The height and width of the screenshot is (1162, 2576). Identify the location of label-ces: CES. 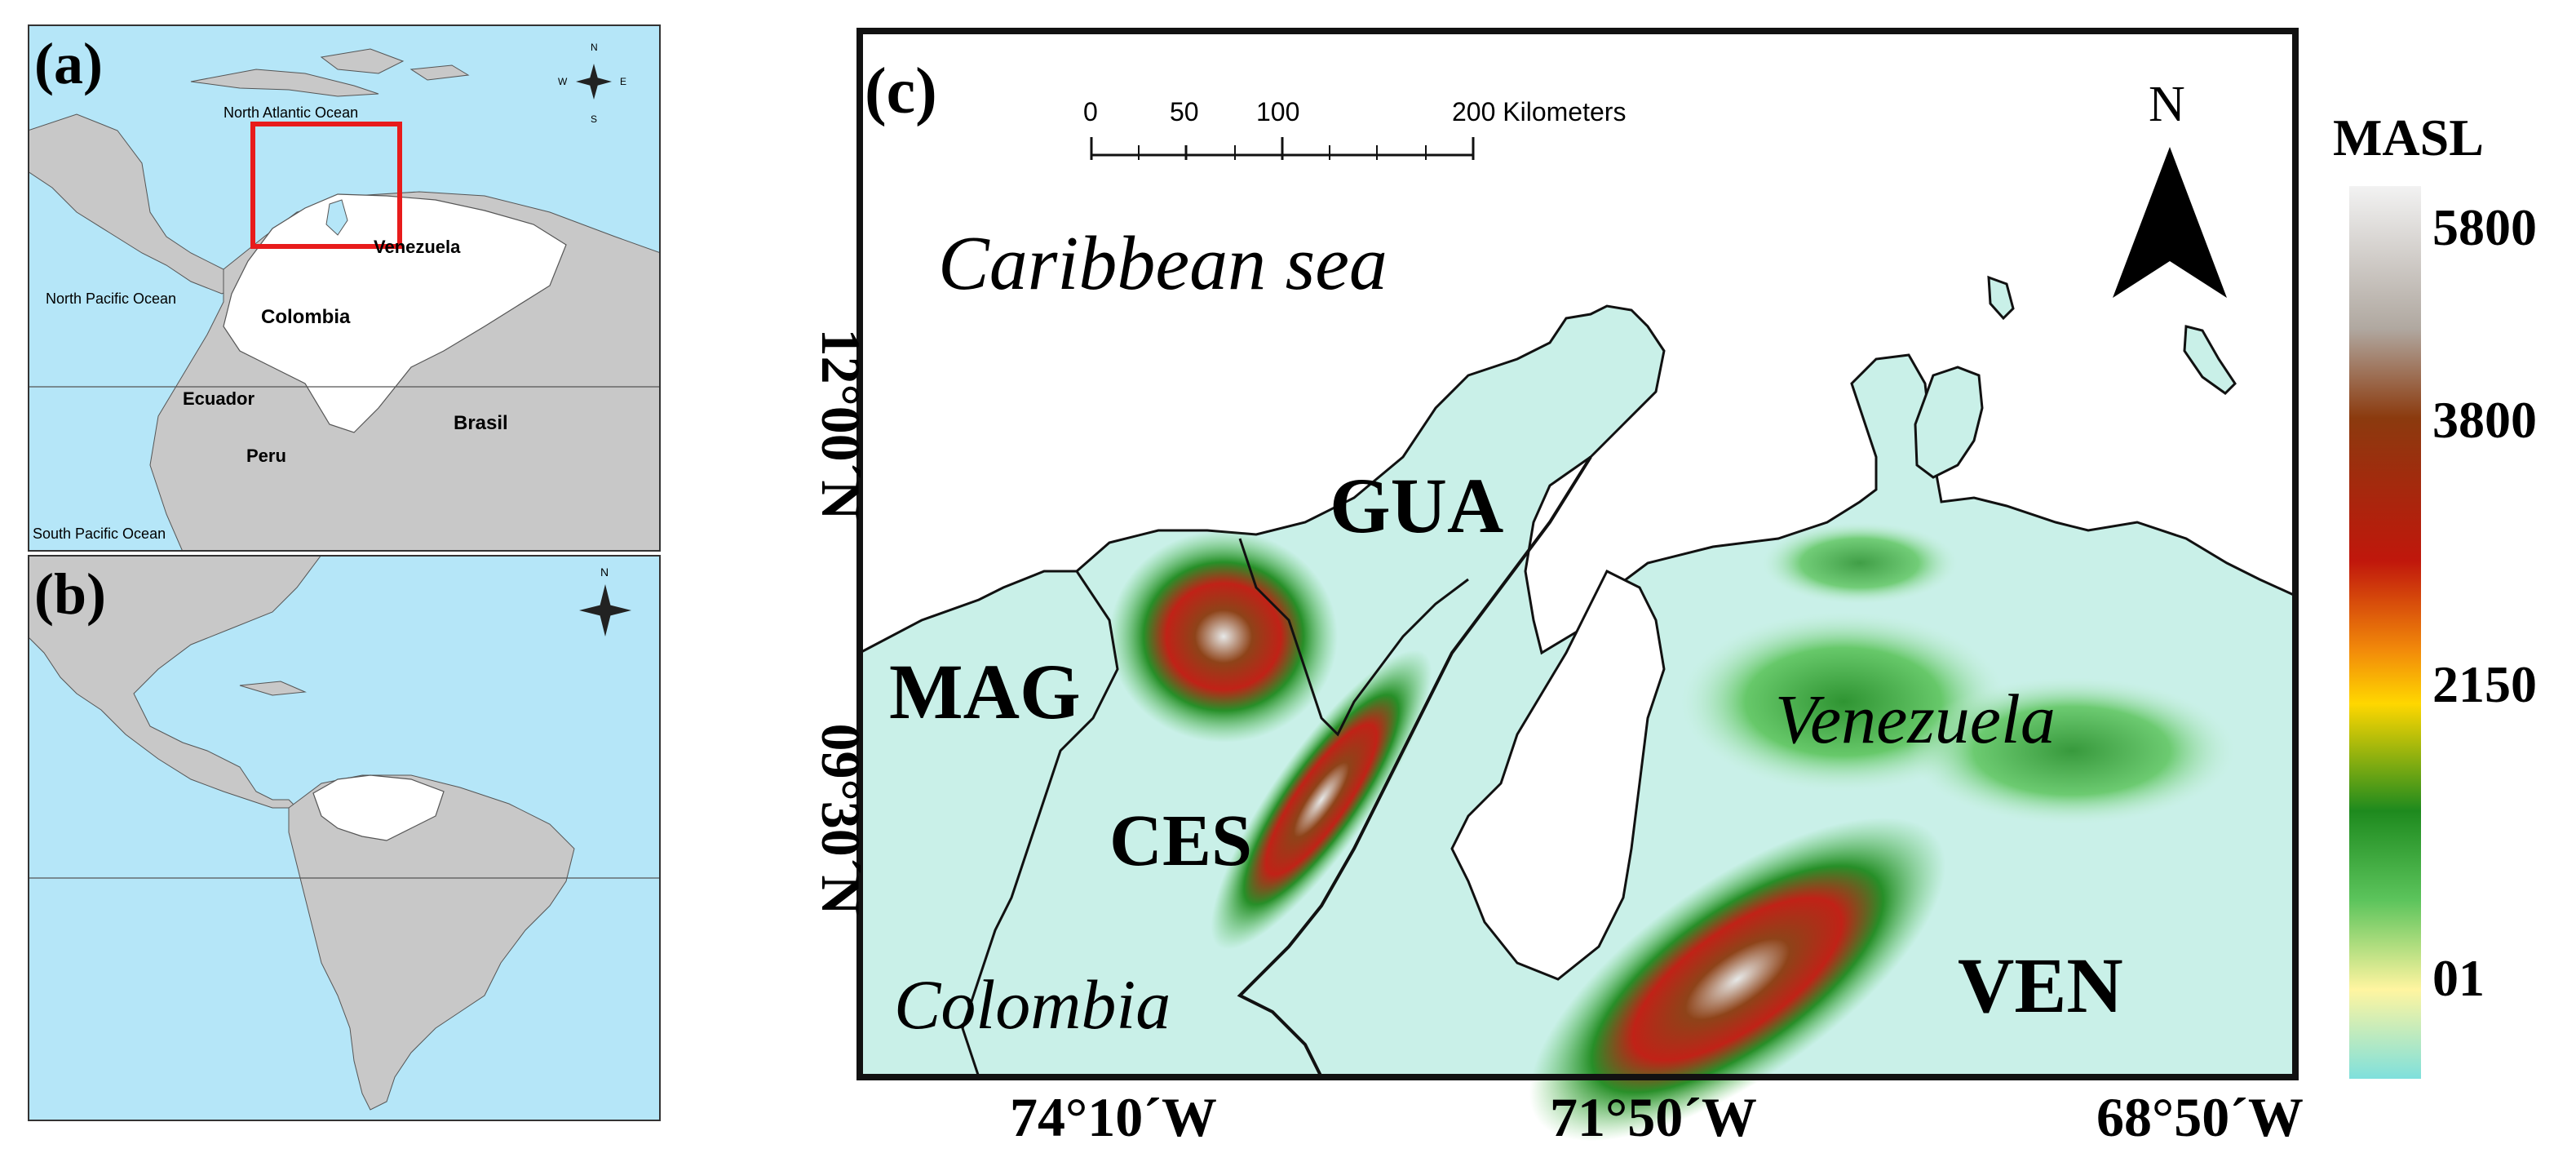
(1180, 841).